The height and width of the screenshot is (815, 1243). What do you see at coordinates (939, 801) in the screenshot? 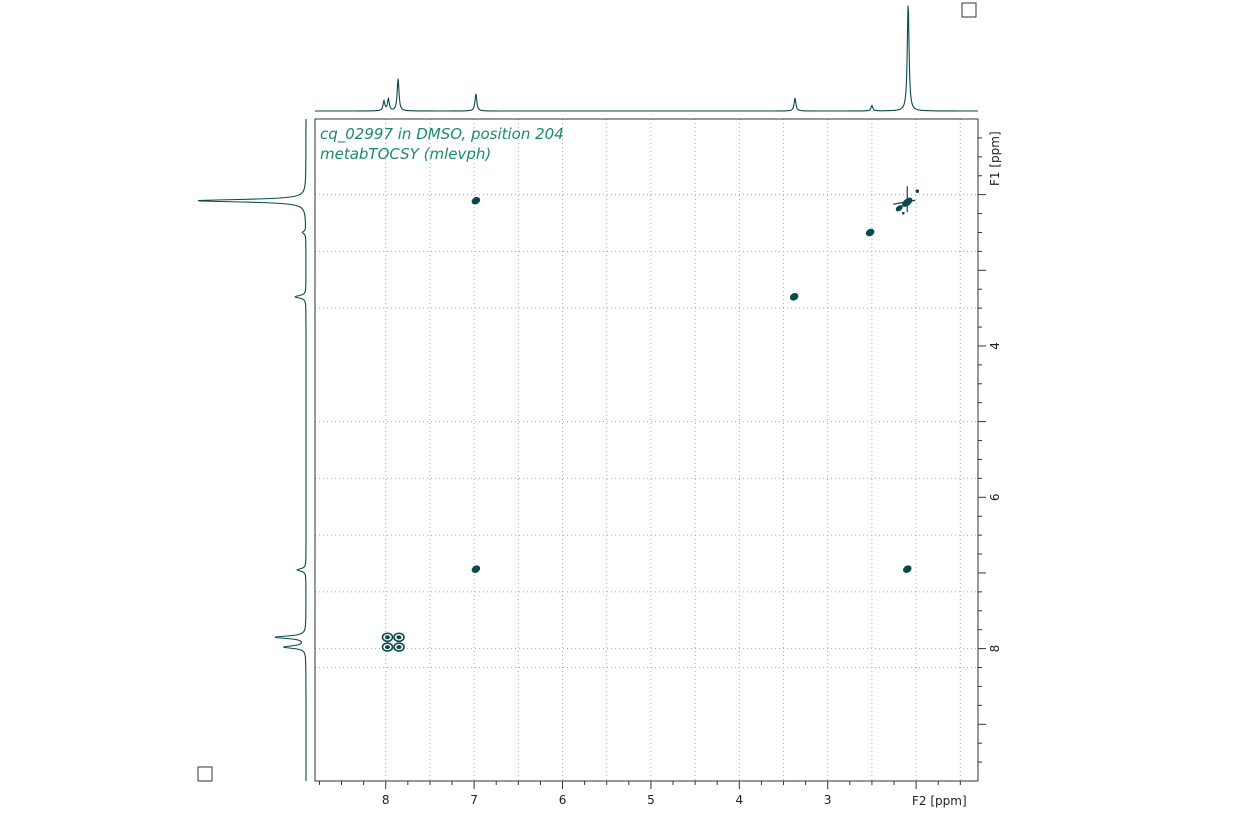
I see `x-axis-label: F2 [ppm]` at bounding box center [939, 801].